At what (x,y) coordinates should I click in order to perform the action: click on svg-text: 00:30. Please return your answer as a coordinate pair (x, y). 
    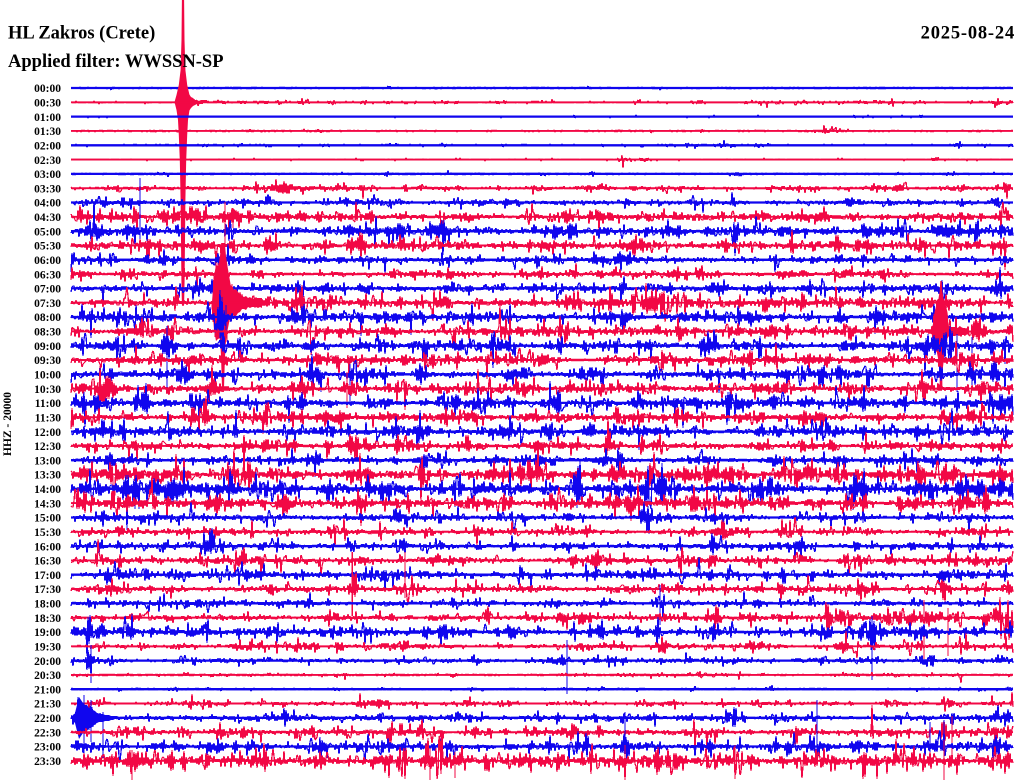
    Looking at the image, I should click on (47, 104).